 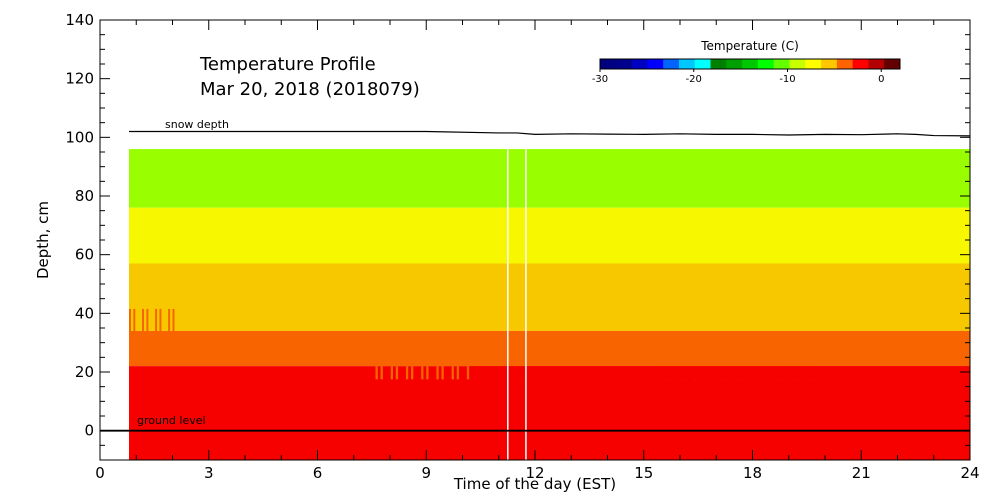 I want to click on y-tick-label: 60, so click(x=84, y=255).